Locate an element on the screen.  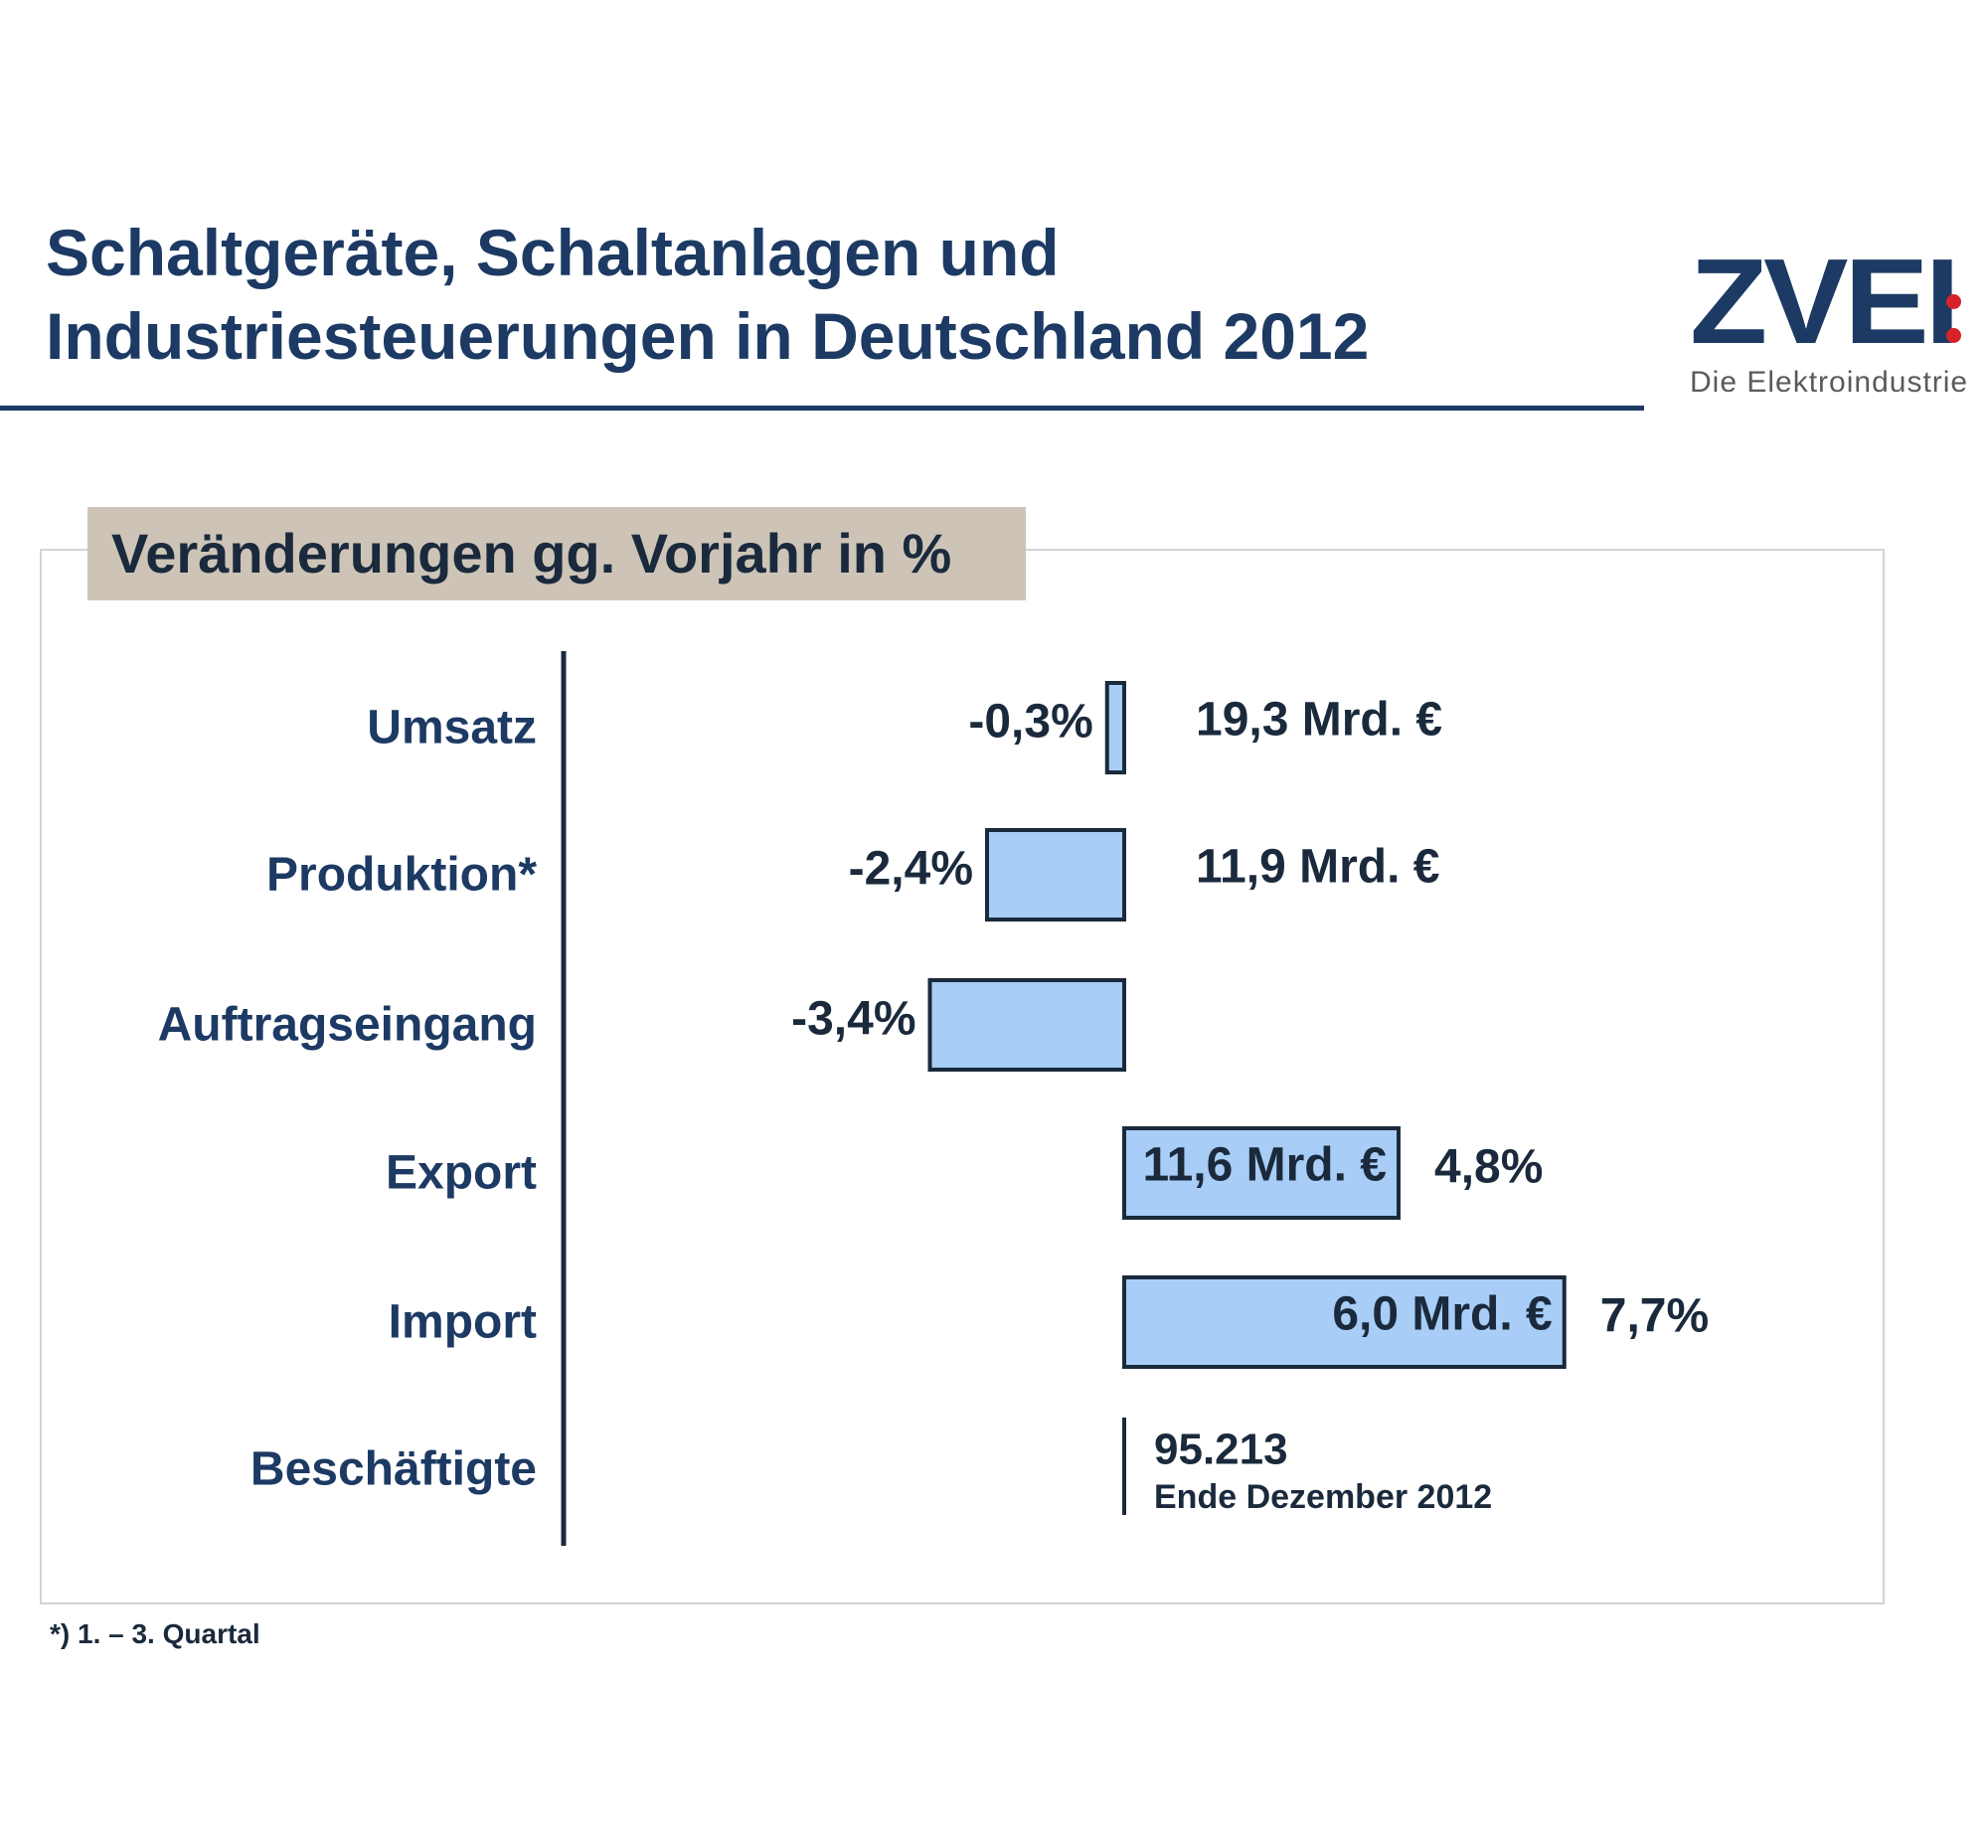
value-label: -3,4% is located at coordinates (853, 1019).